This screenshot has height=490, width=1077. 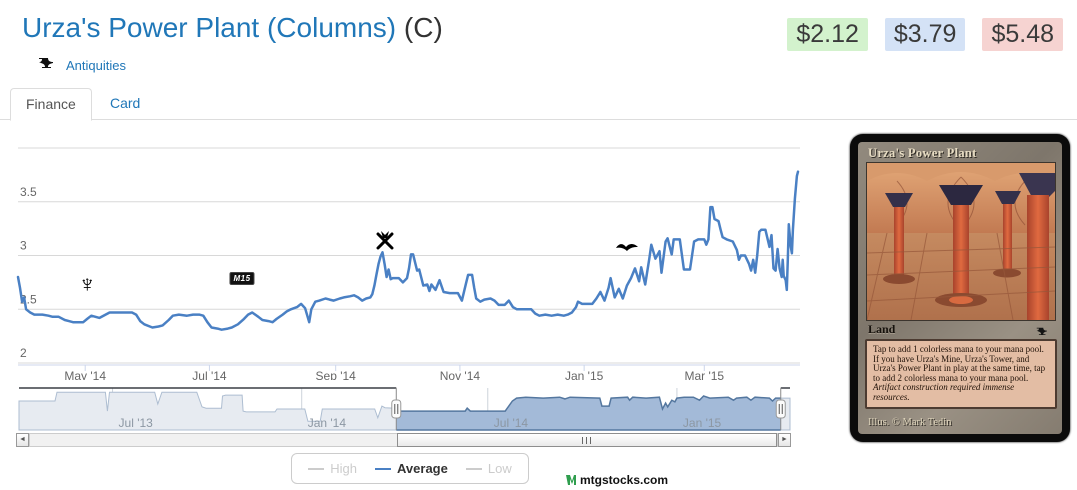 I want to click on set-icon-khans-of-tarkir, so click(x=385, y=240).